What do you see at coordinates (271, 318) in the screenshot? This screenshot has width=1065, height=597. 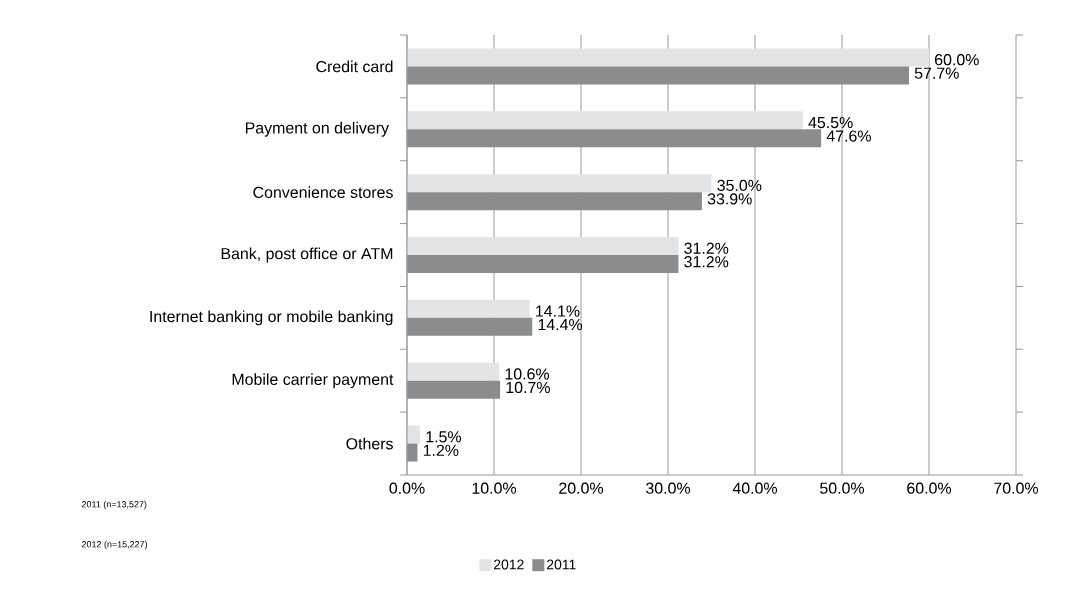 I see `y-tick-label: Internet banking or mobile banking` at bounding box center [271, 318].